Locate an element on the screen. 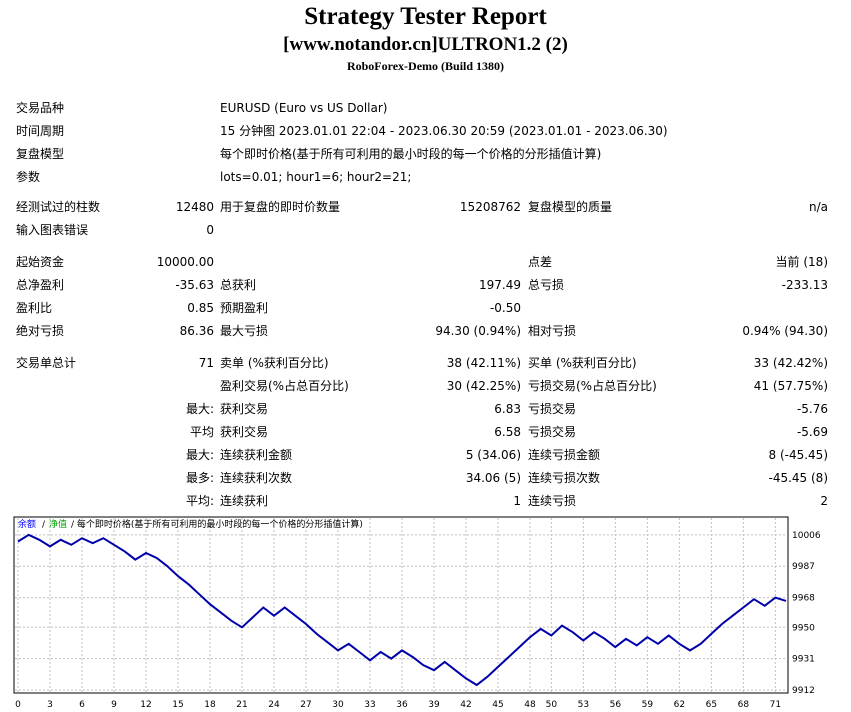 The width and height of the screenshot is (851, 712). maximal-drawdown-label: 最大亏损 is located at coordinates (244, 331).